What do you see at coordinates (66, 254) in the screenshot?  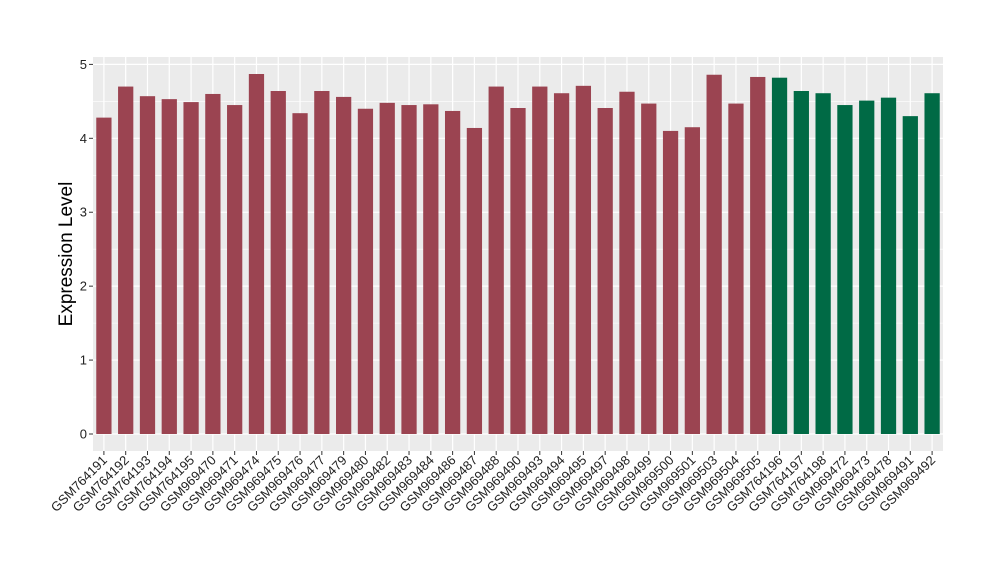 I see `y-axis-title: Expression Level` at bounding box center [66, 254].